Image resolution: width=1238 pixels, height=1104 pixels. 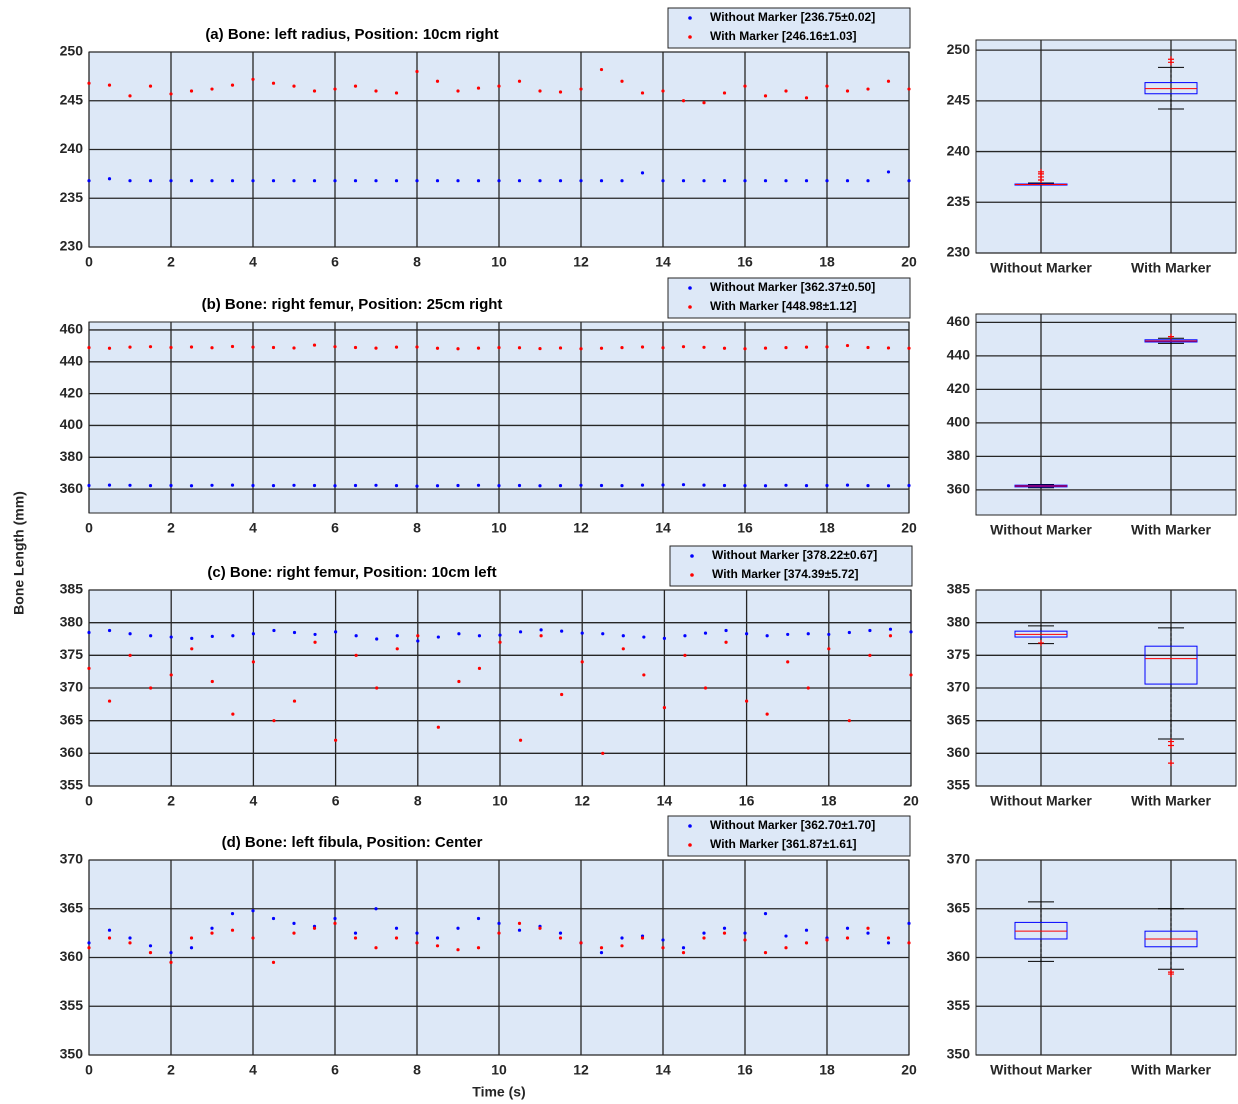 What do you see at coordinates (498, 1092) in the screenshot?
I see `x-axis-label: Time (s)` at bounding box center [498, 1092].